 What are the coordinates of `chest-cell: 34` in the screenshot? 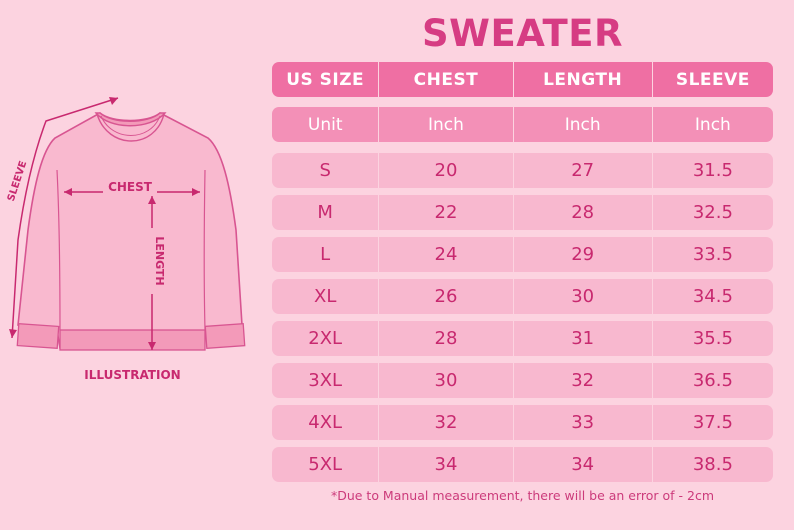 It's located at (445, 464).